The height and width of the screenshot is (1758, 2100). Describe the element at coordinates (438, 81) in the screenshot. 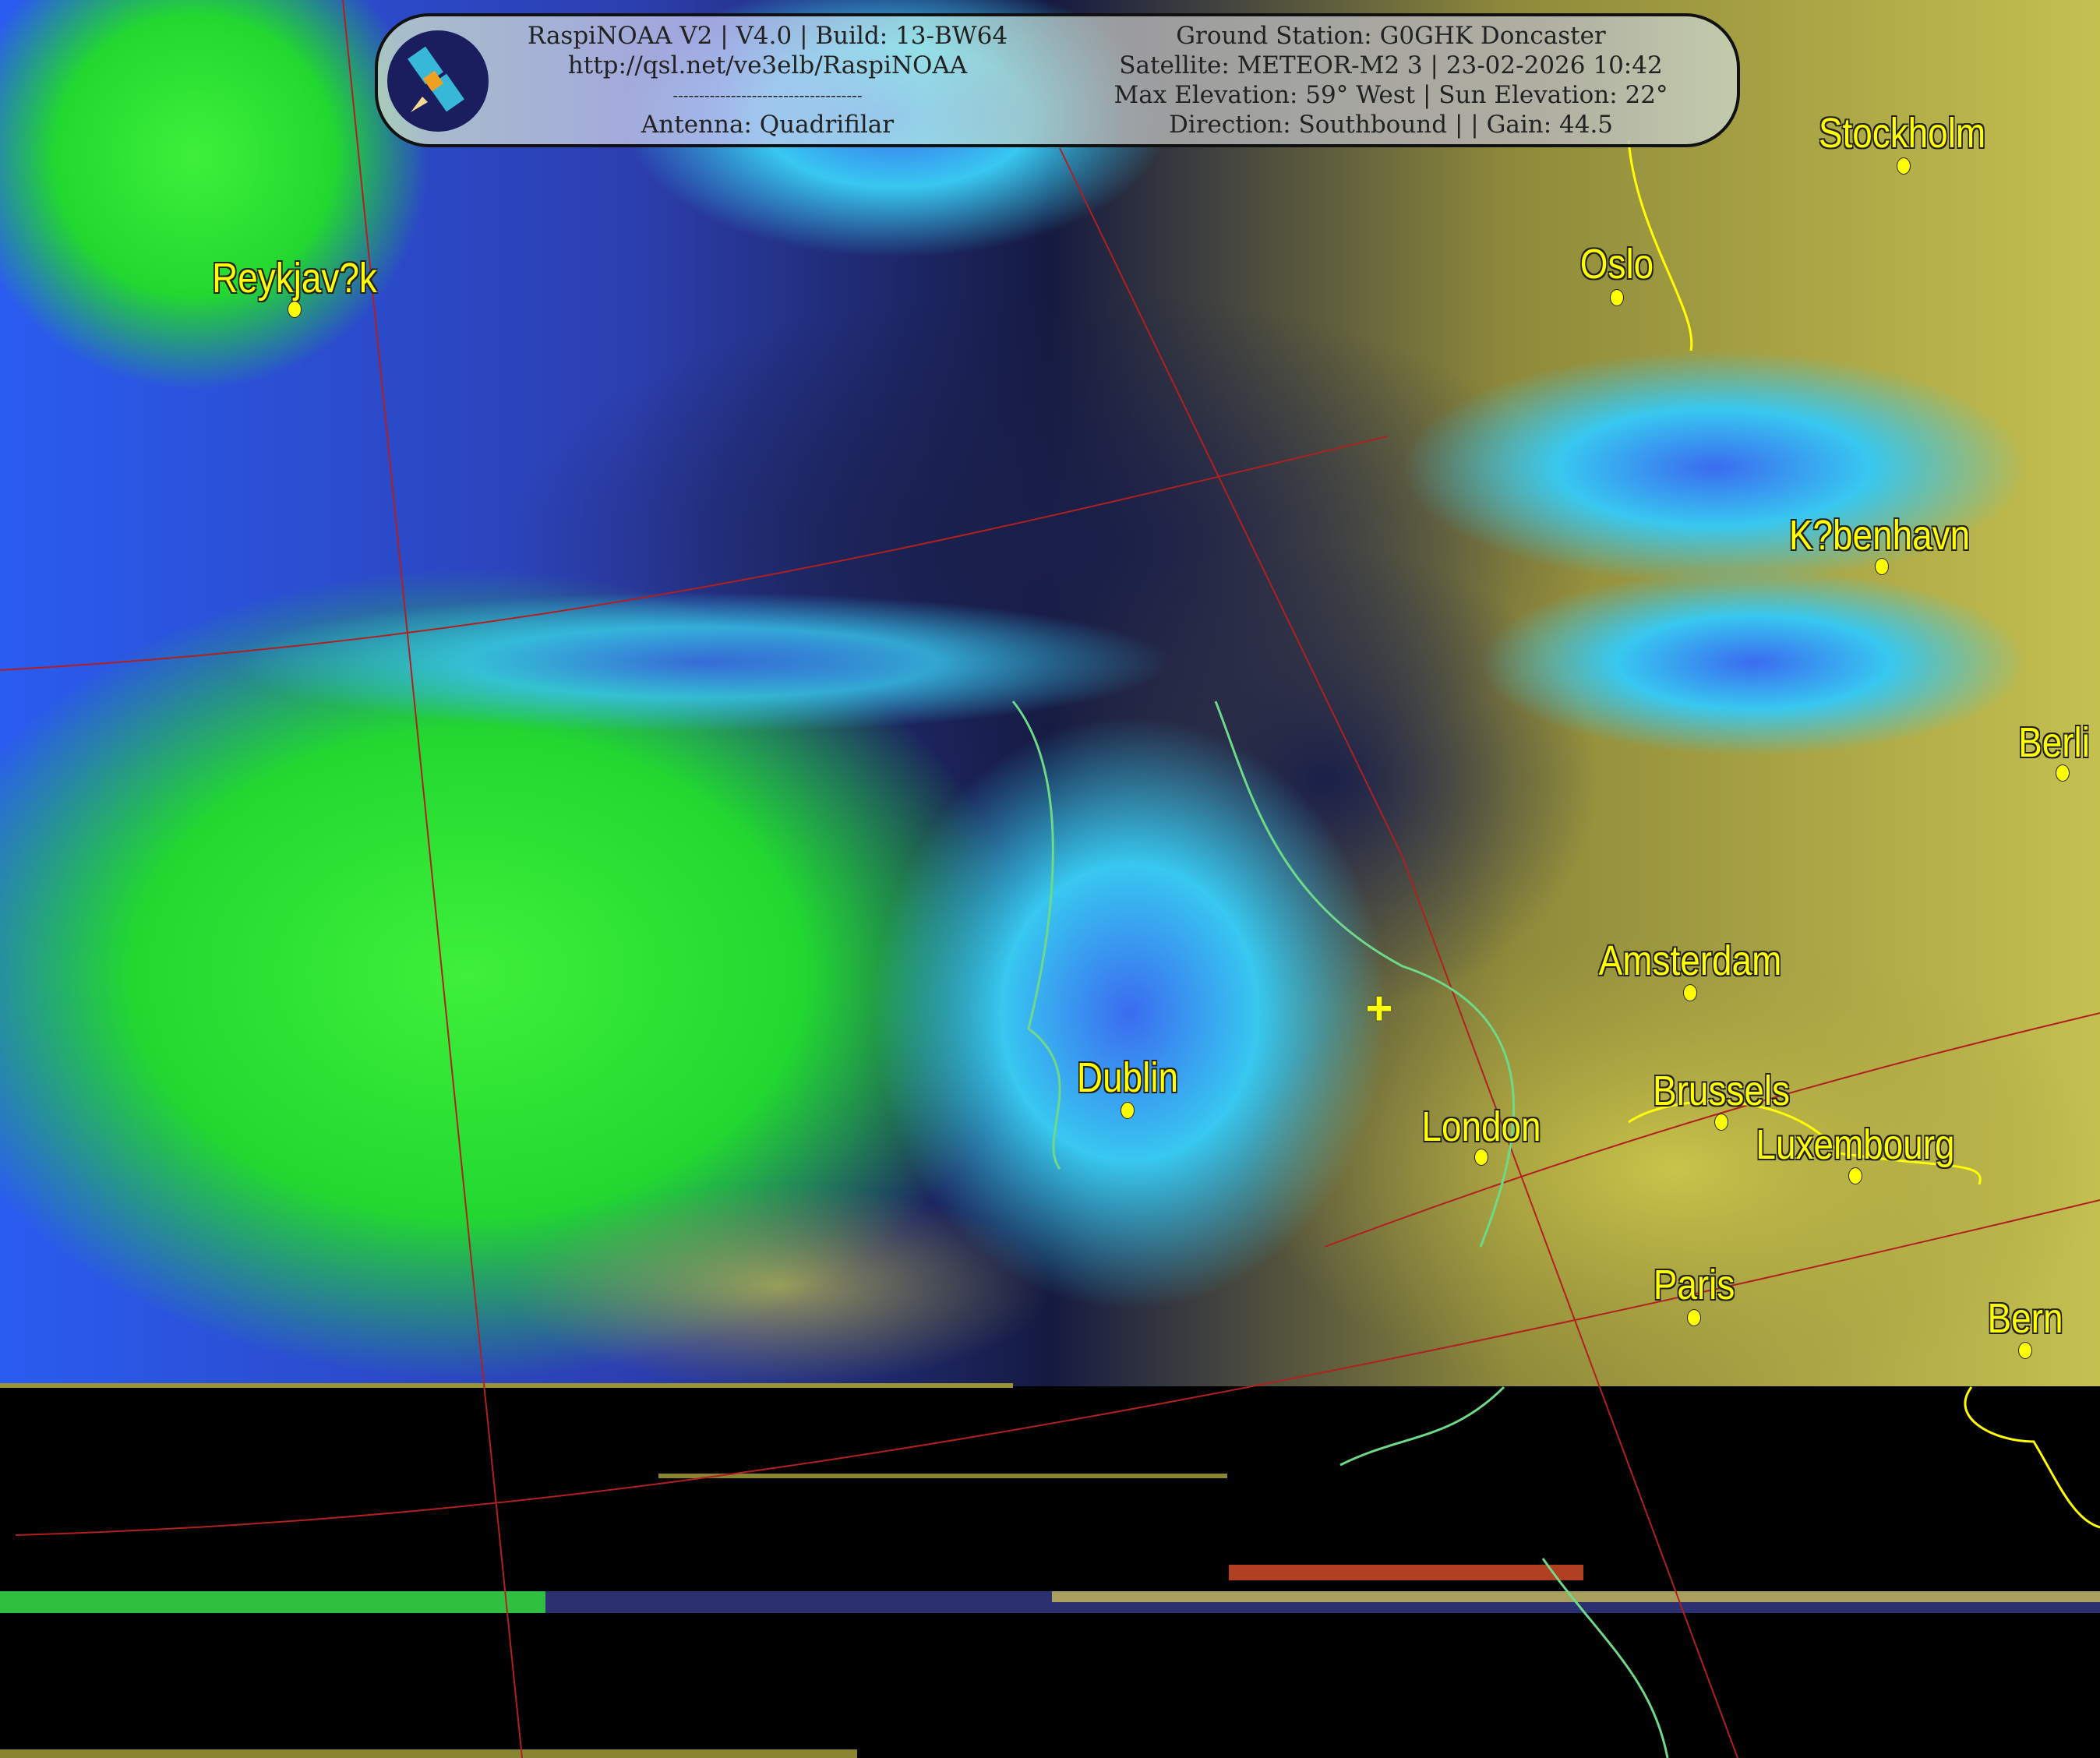

I see `satellite-icon` at that location.